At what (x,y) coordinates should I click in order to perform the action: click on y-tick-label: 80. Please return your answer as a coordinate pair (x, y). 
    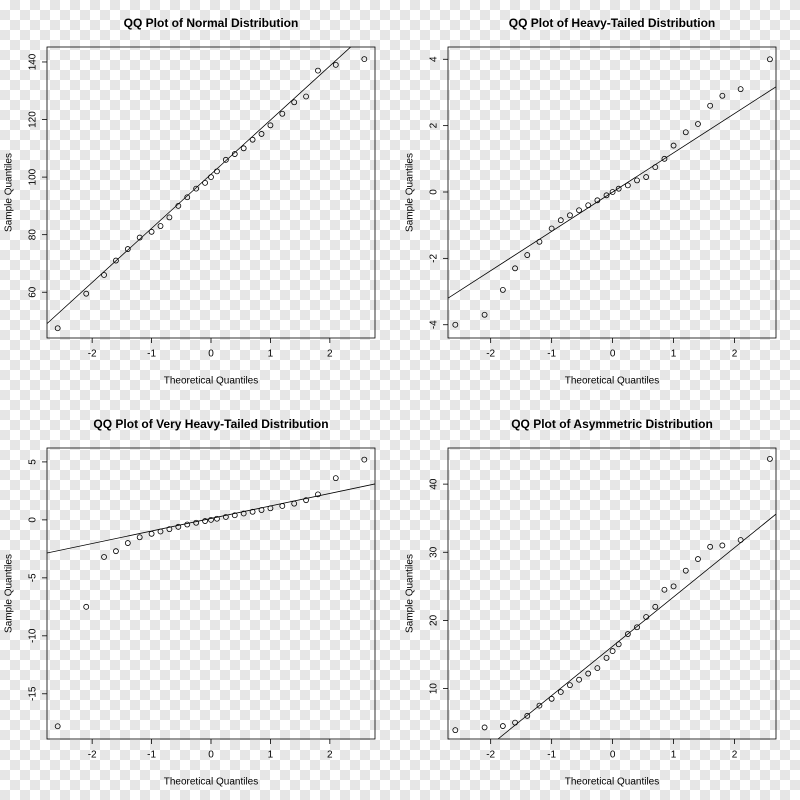
    Looking at the image, I should click on (33, 235).